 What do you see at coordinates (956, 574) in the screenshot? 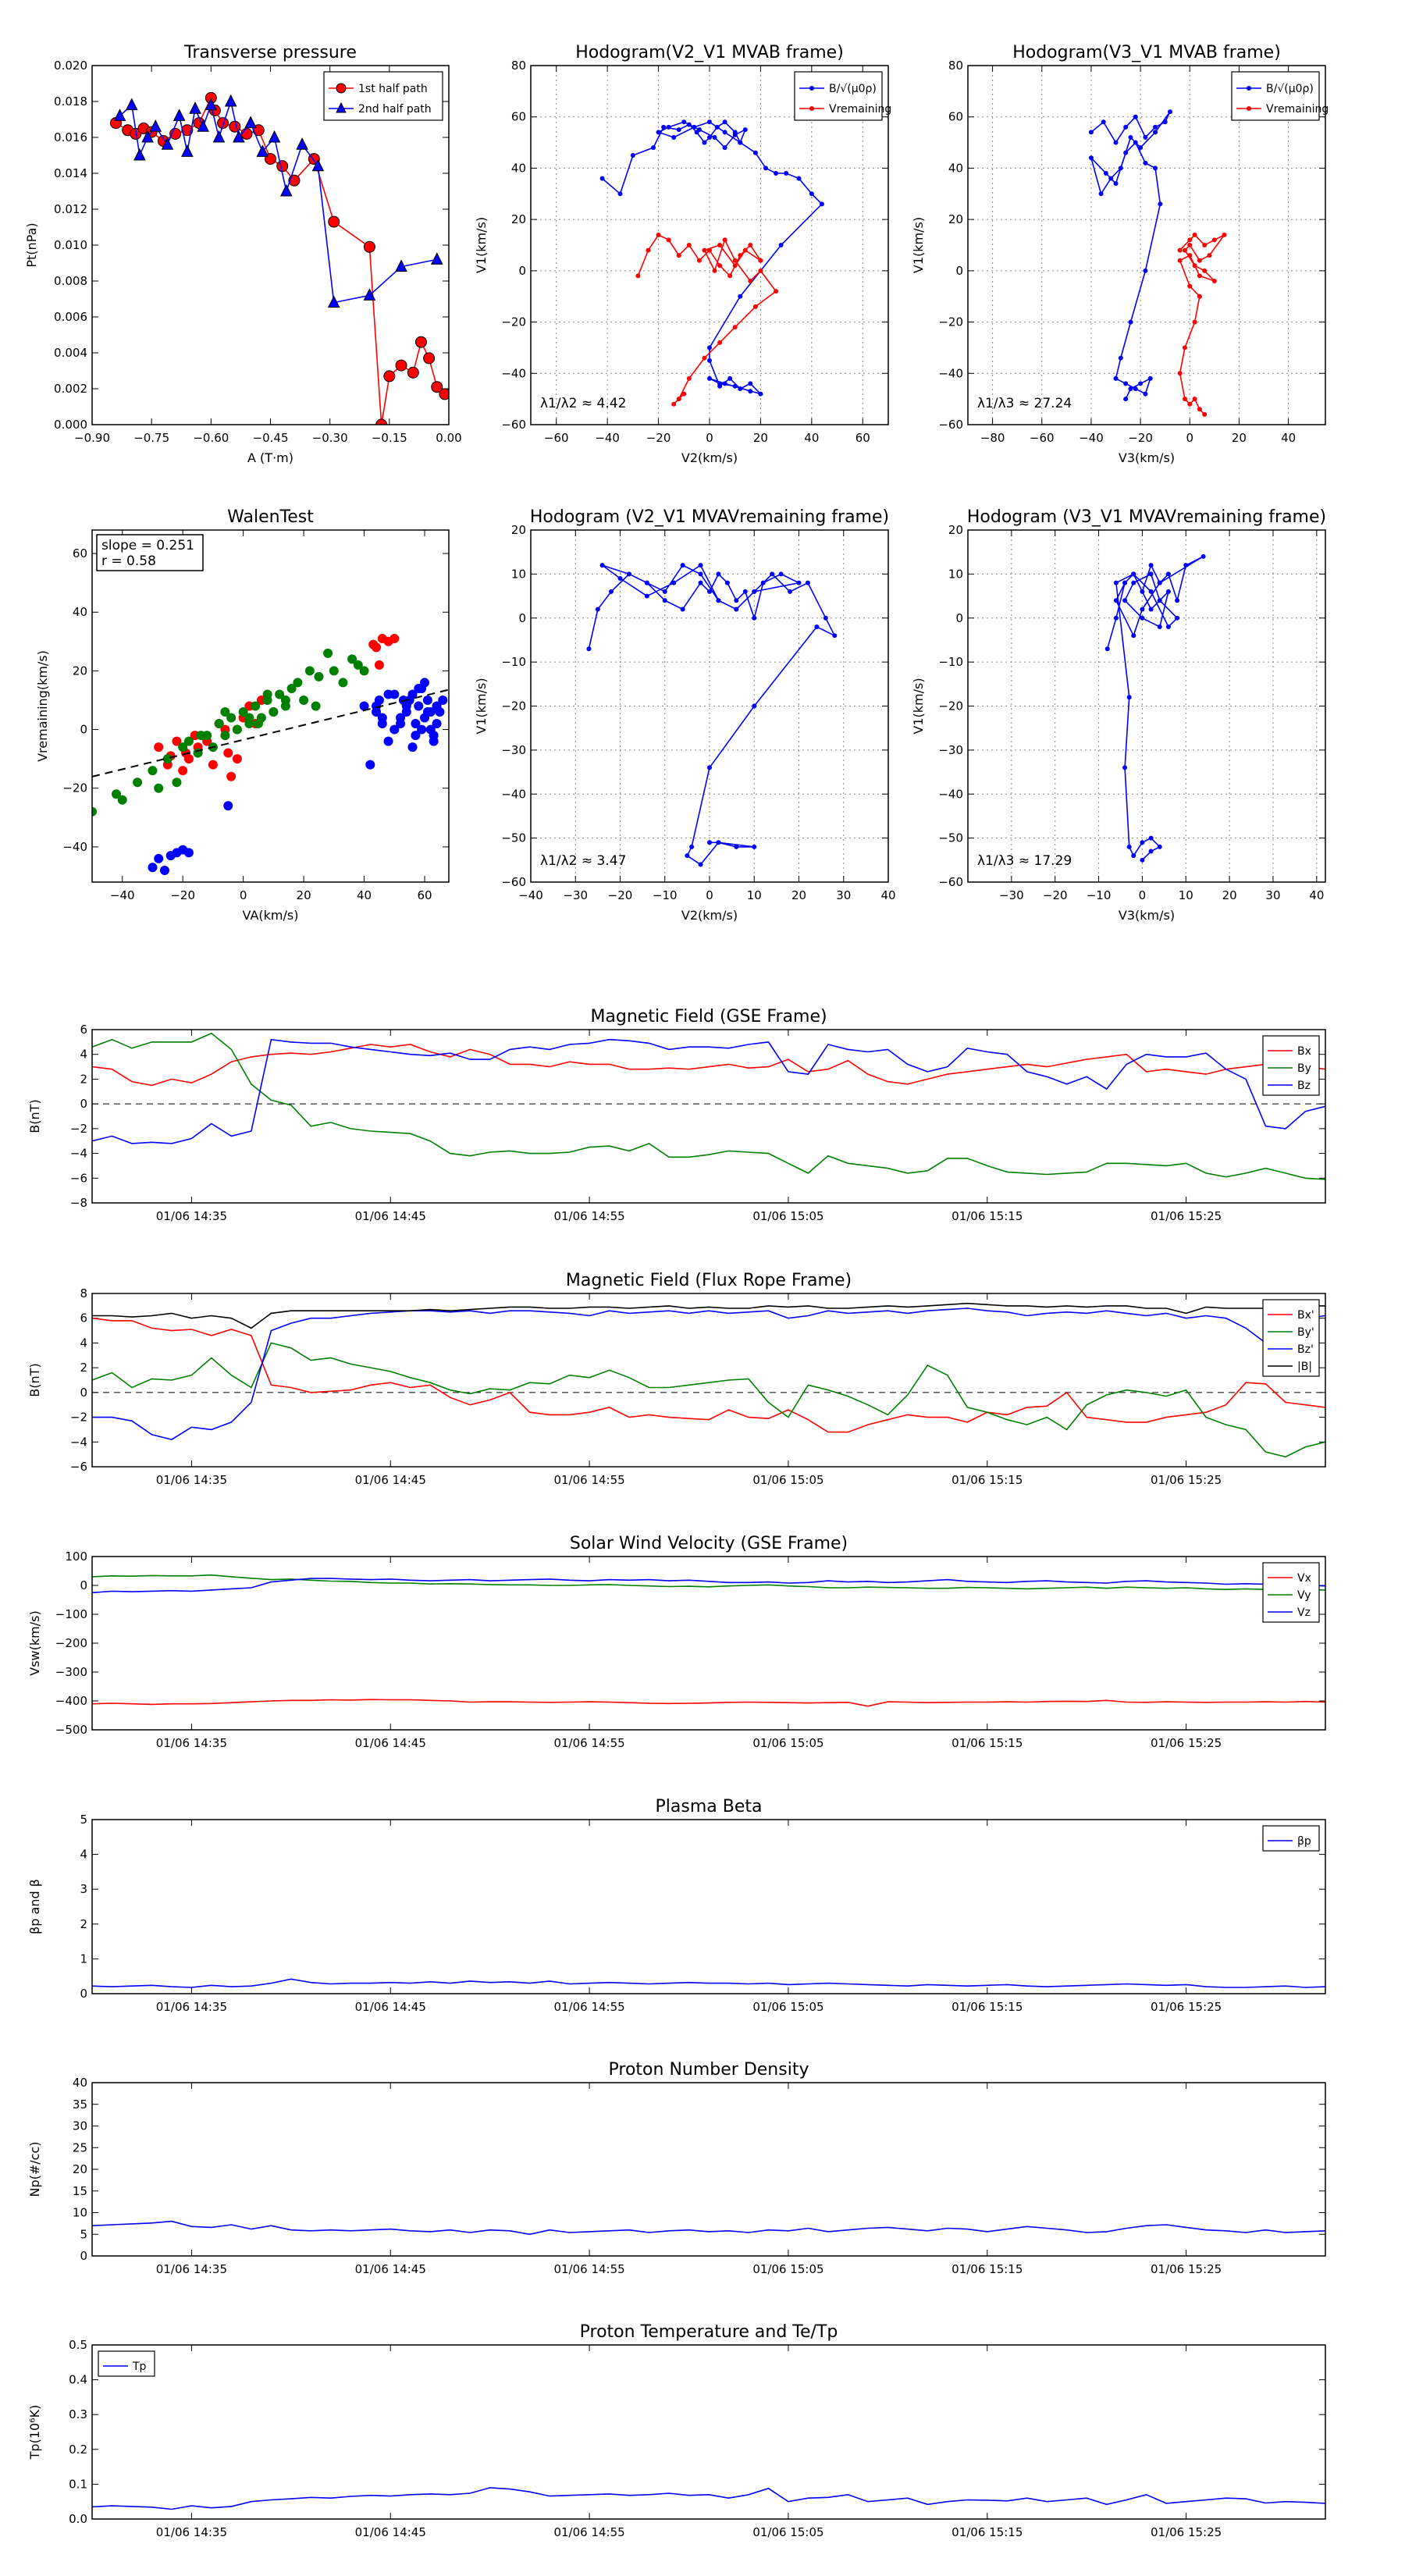
I see `y-tick-label: 10` at bounding box center [956, 574].